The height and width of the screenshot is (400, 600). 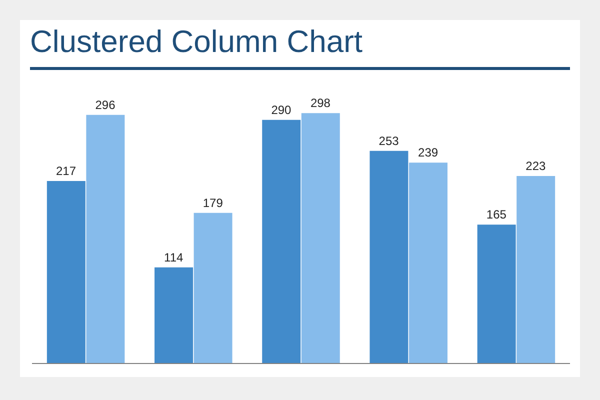 What do you see at coordinates (174, 257) in the screenshot?
I see `data-label: 114` at bounding box center [174, 257].